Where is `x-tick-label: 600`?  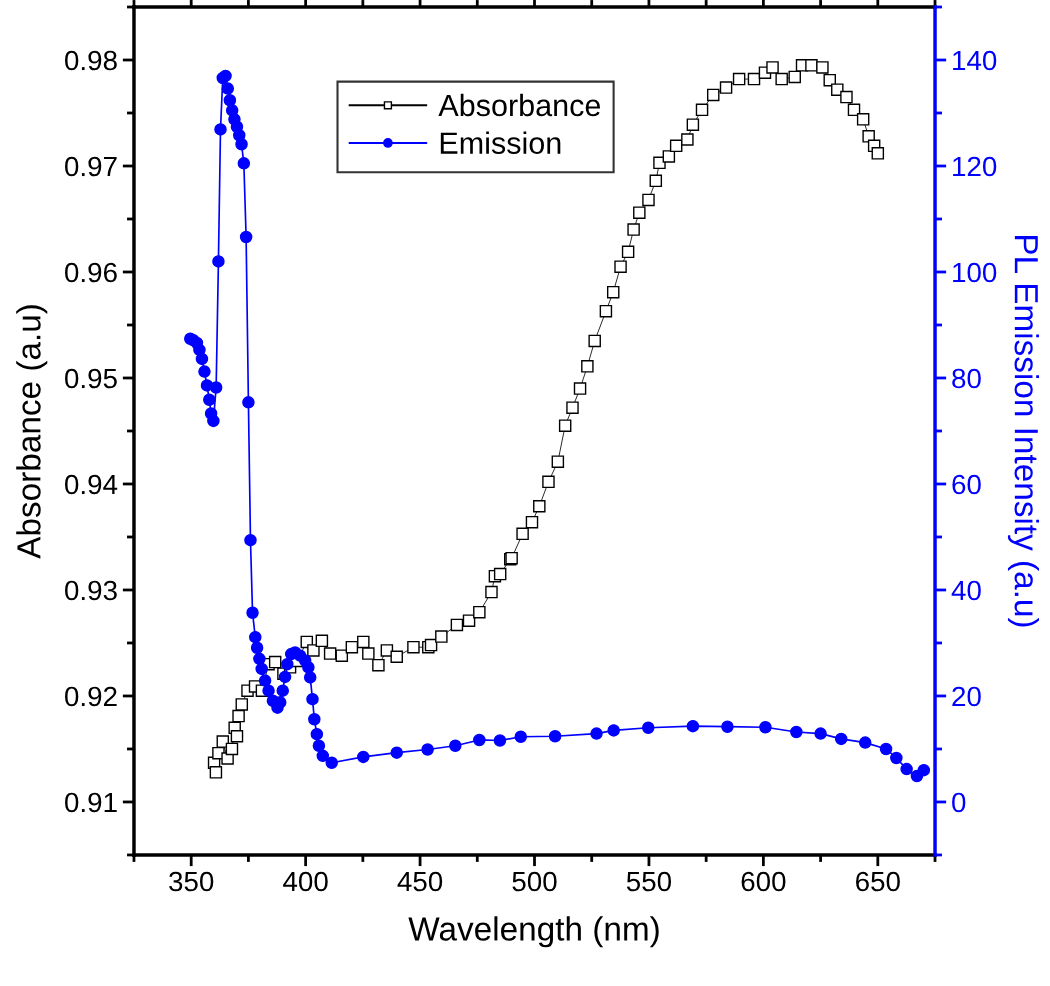
x-tick-label: 600 is located at coordinates (763, 881).